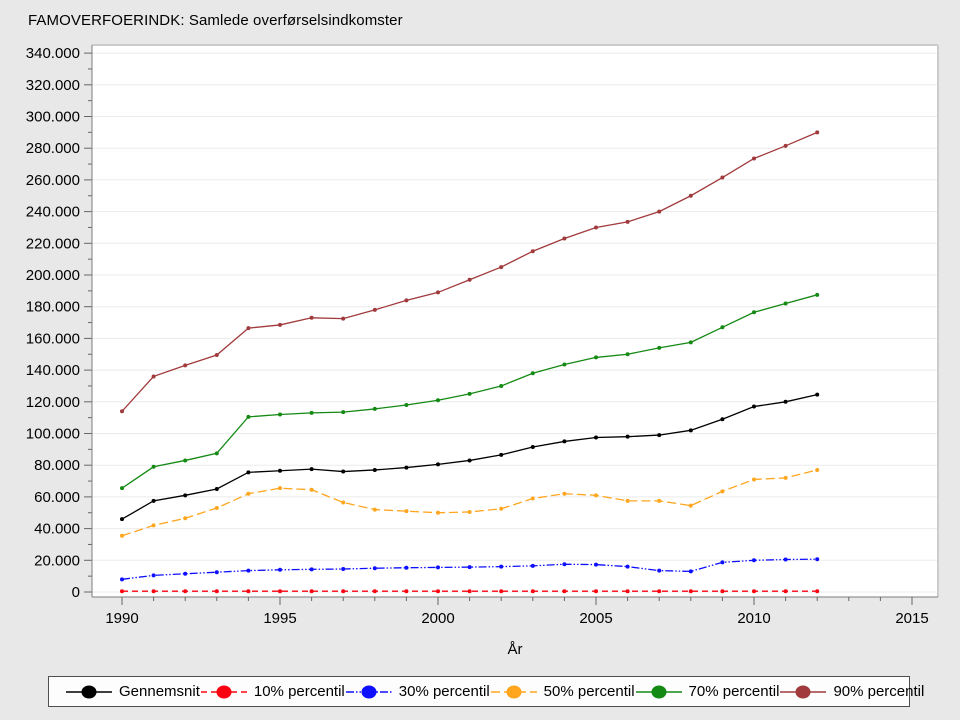 The width and height of the screenshot is (960, 720). What do you see at coordinates (911, 618) in the screenshot?
I see `svg-text: 2015` at bounding box center [911, 618].